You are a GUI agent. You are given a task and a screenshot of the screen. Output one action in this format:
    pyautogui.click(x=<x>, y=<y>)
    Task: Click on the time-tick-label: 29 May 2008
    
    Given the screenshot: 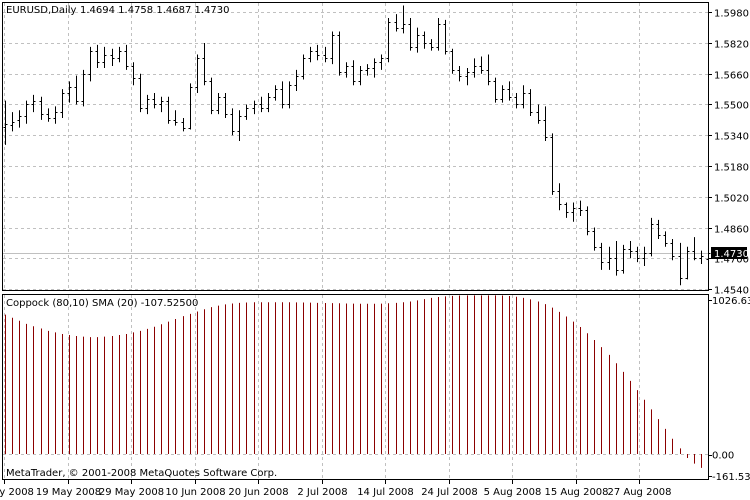 What is the action you would take?
    pyautogui.click(x=131, y=492)
    